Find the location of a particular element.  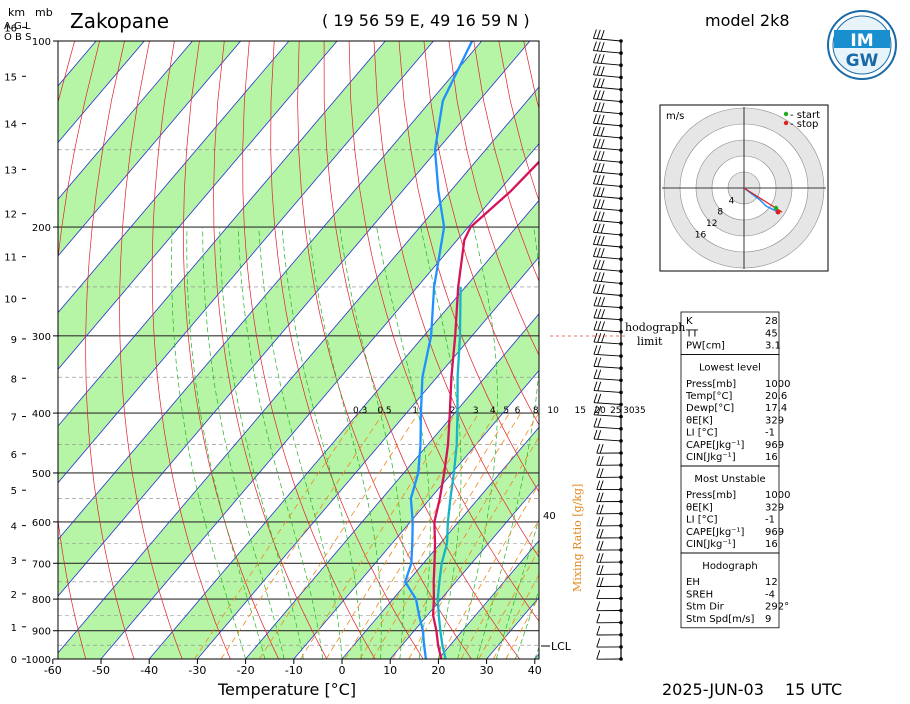

sounding-date: 2025-JUN-03 is located at coordinates (713, 689).